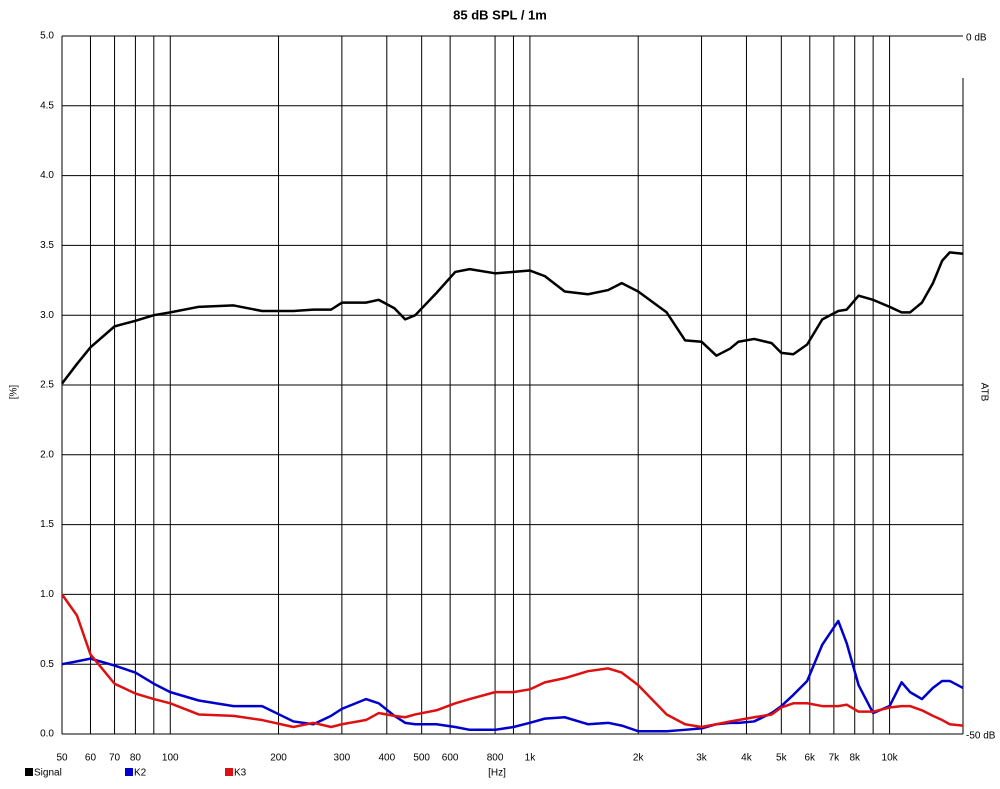 This screenshot has width=1000, height=789. Describe the element at coordinates (512, 676) in the screenshot. I see `series-line` at that location.